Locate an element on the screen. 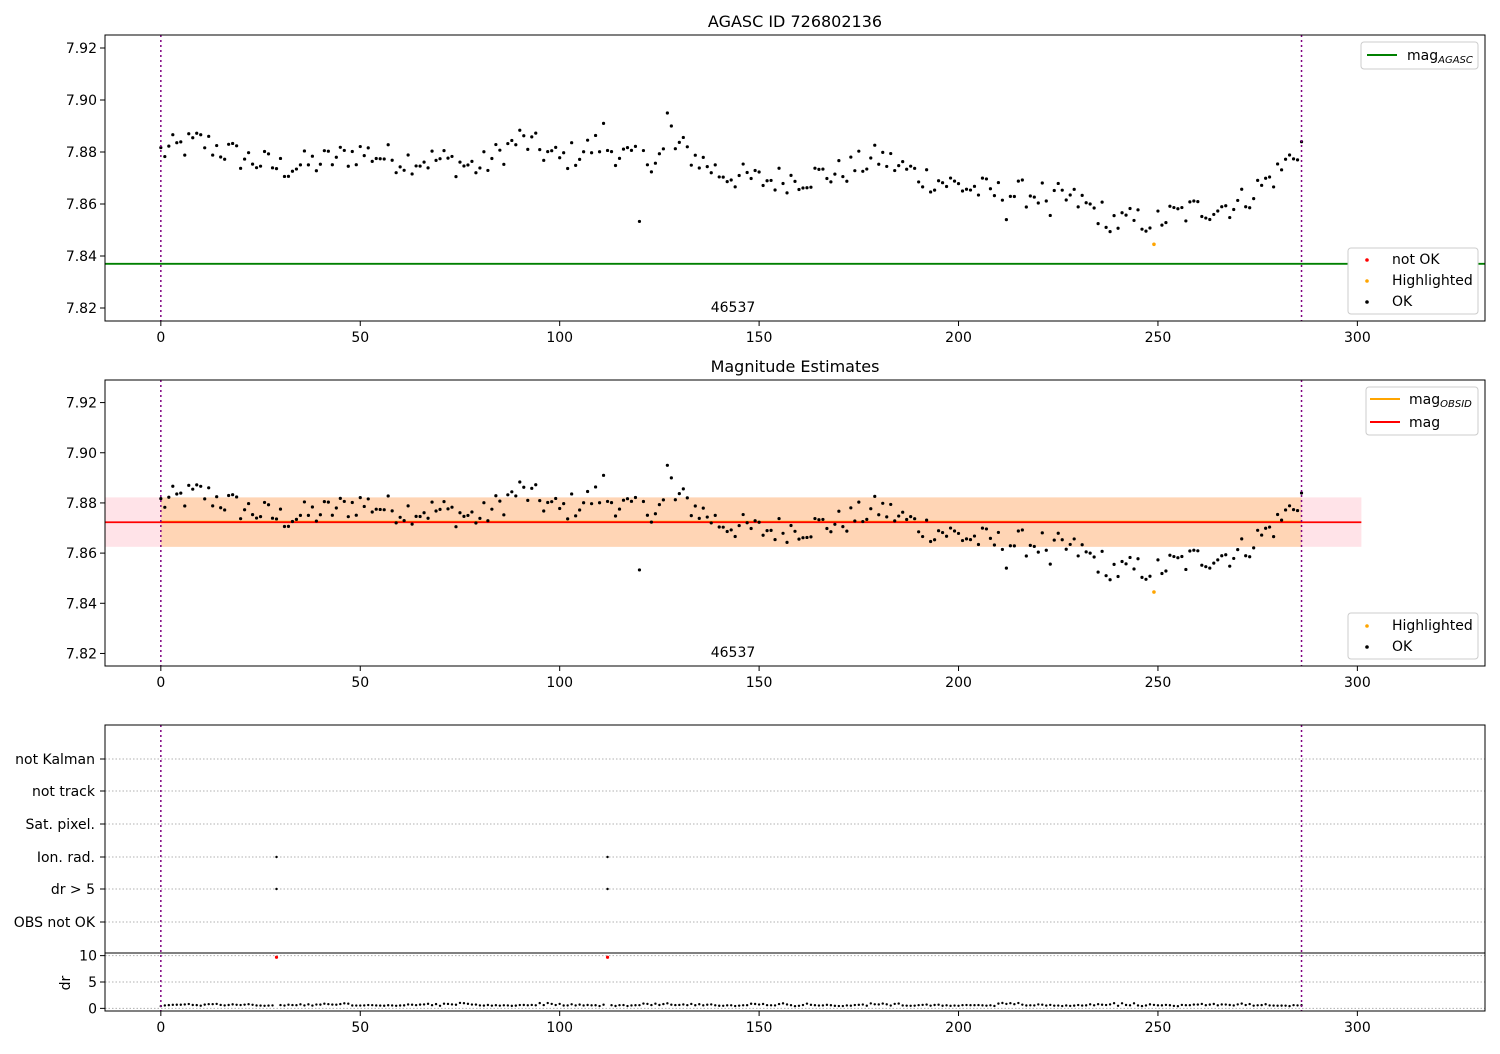 This screenshot has height=1054, width=1500. flag-label: not track is located at coordinates (64, 792).